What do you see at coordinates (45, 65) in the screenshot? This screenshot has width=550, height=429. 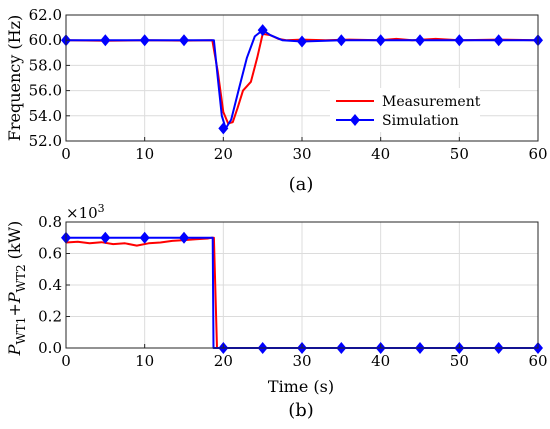 I see `a-y-tick-label: 58.0` at bounding box center [45, 65].